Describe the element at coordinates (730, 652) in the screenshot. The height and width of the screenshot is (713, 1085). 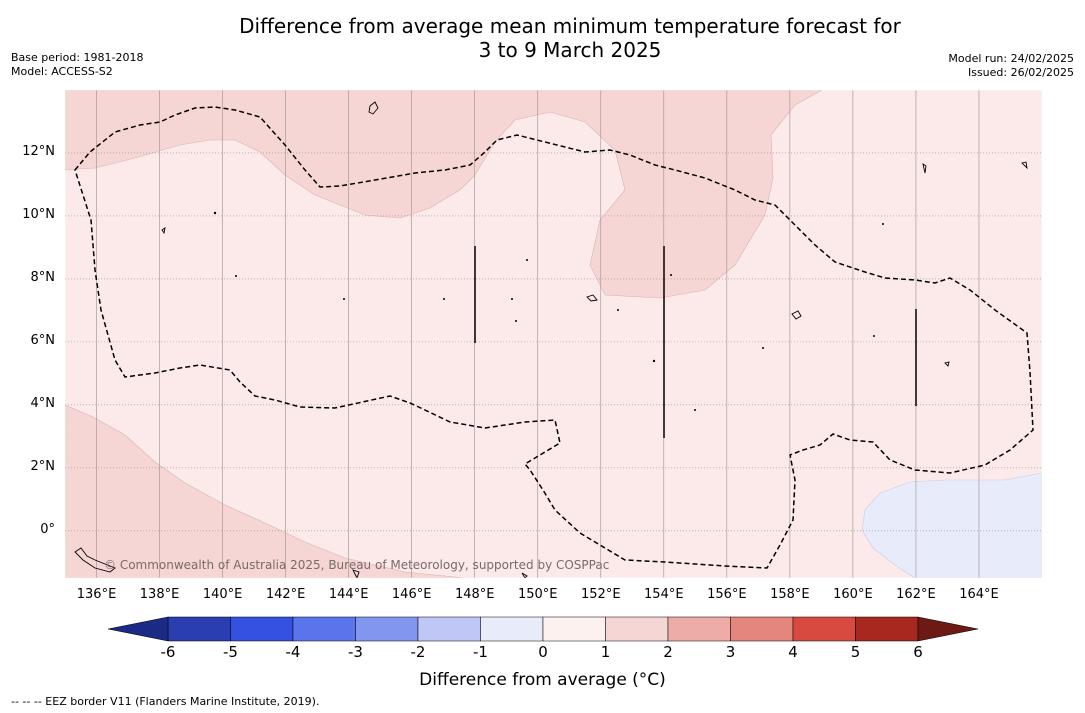
I see `colorbar-tick-label: 3` at that location.